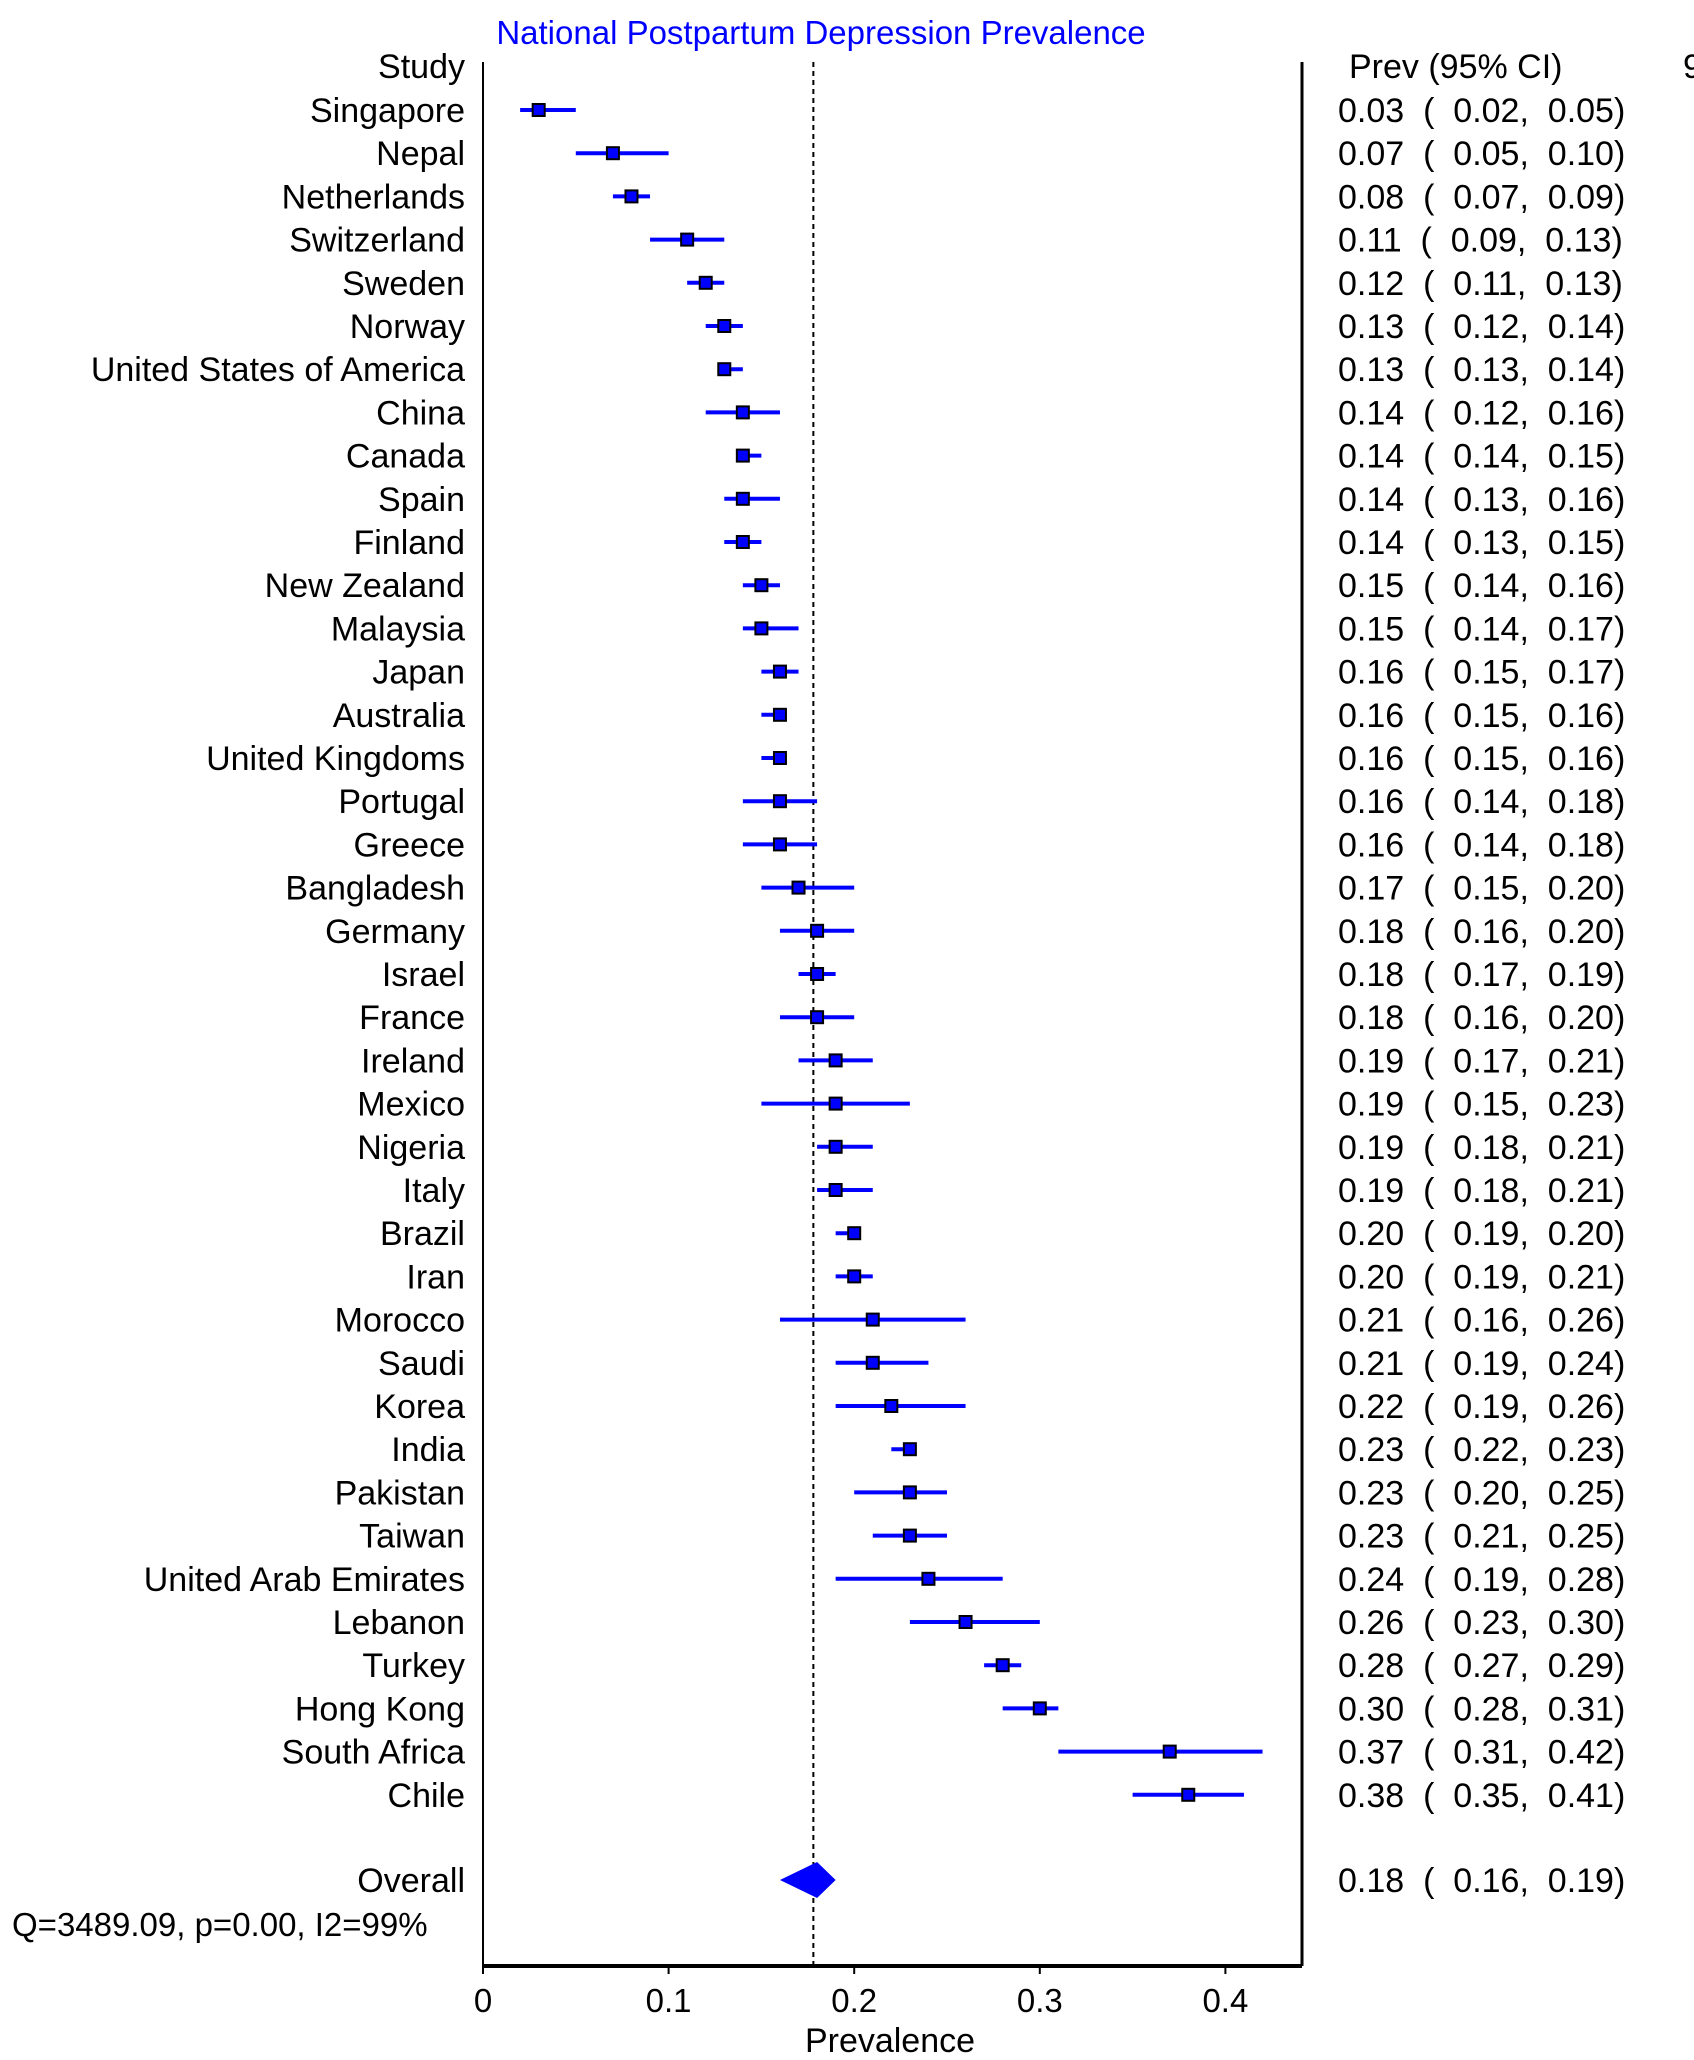 This screenshot has width=1694, height=2060. What do you see at coordinates (377, 241) in the screenshot?
I see `study-label: Switzerland` at bounding box center [377, 241].